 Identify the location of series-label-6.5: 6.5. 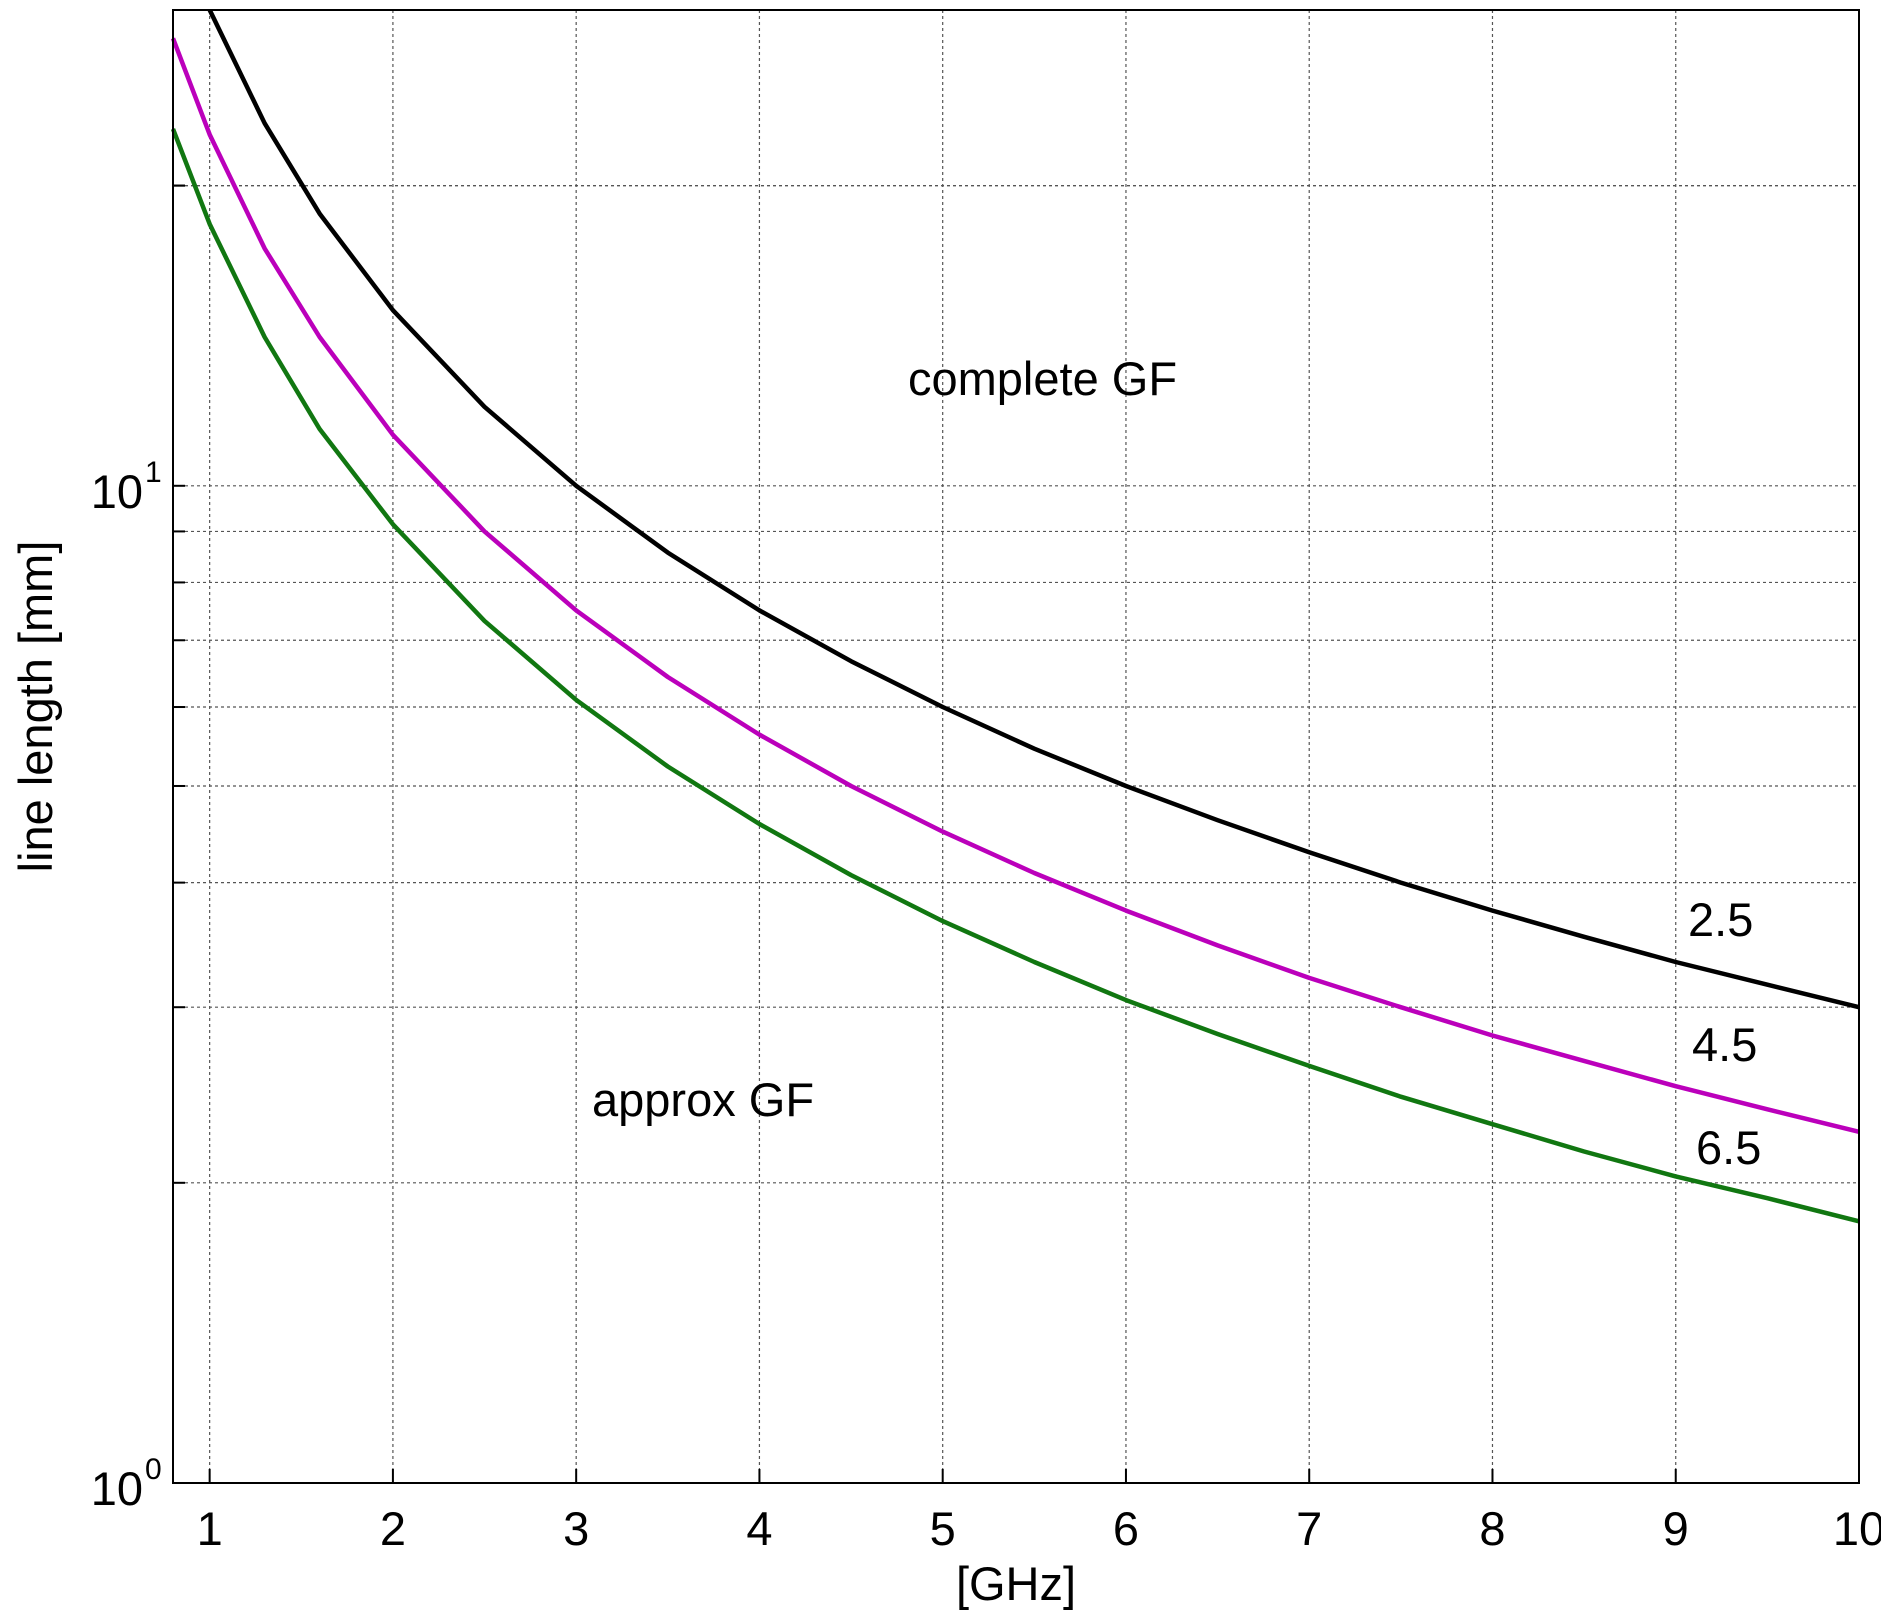
(1728, 1147).